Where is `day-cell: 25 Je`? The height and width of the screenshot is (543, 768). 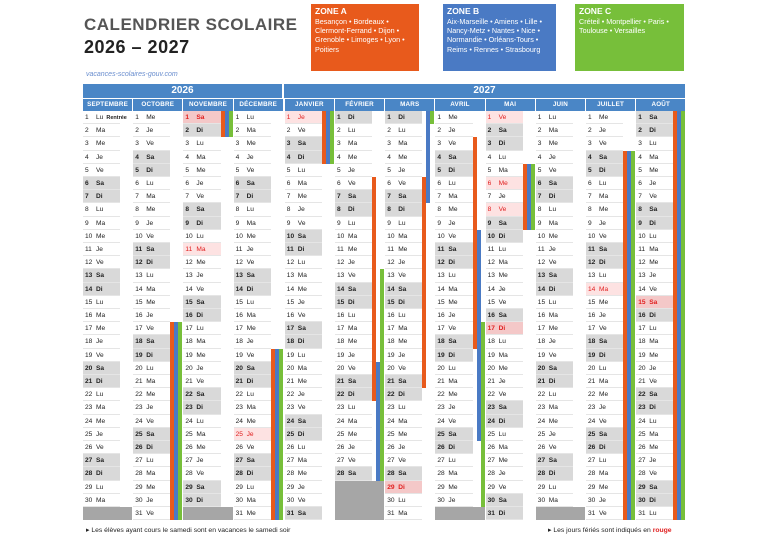 day-cell: 25 Je is located at coordinates (102, 434).